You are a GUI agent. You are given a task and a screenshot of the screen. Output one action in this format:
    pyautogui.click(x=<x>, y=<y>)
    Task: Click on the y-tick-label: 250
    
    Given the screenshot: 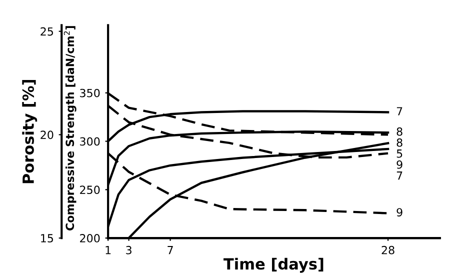 What is the action you would take?
    pyautogui.click(x=90, y=190)
    